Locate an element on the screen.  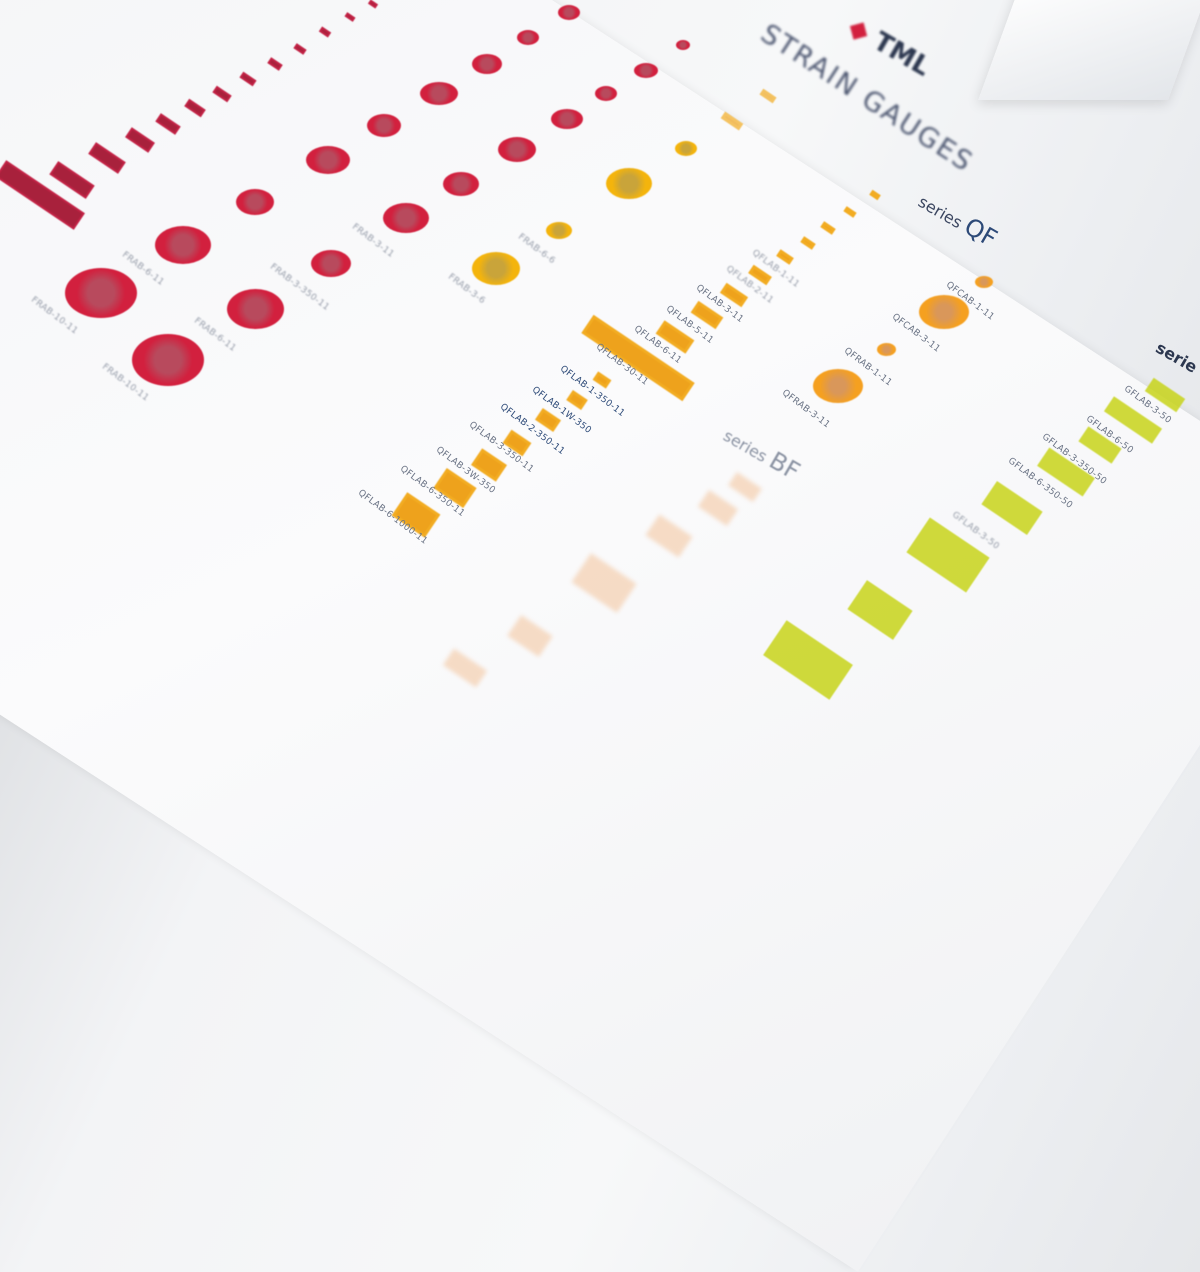
glass-stand is located at coordinates (1089, 50).